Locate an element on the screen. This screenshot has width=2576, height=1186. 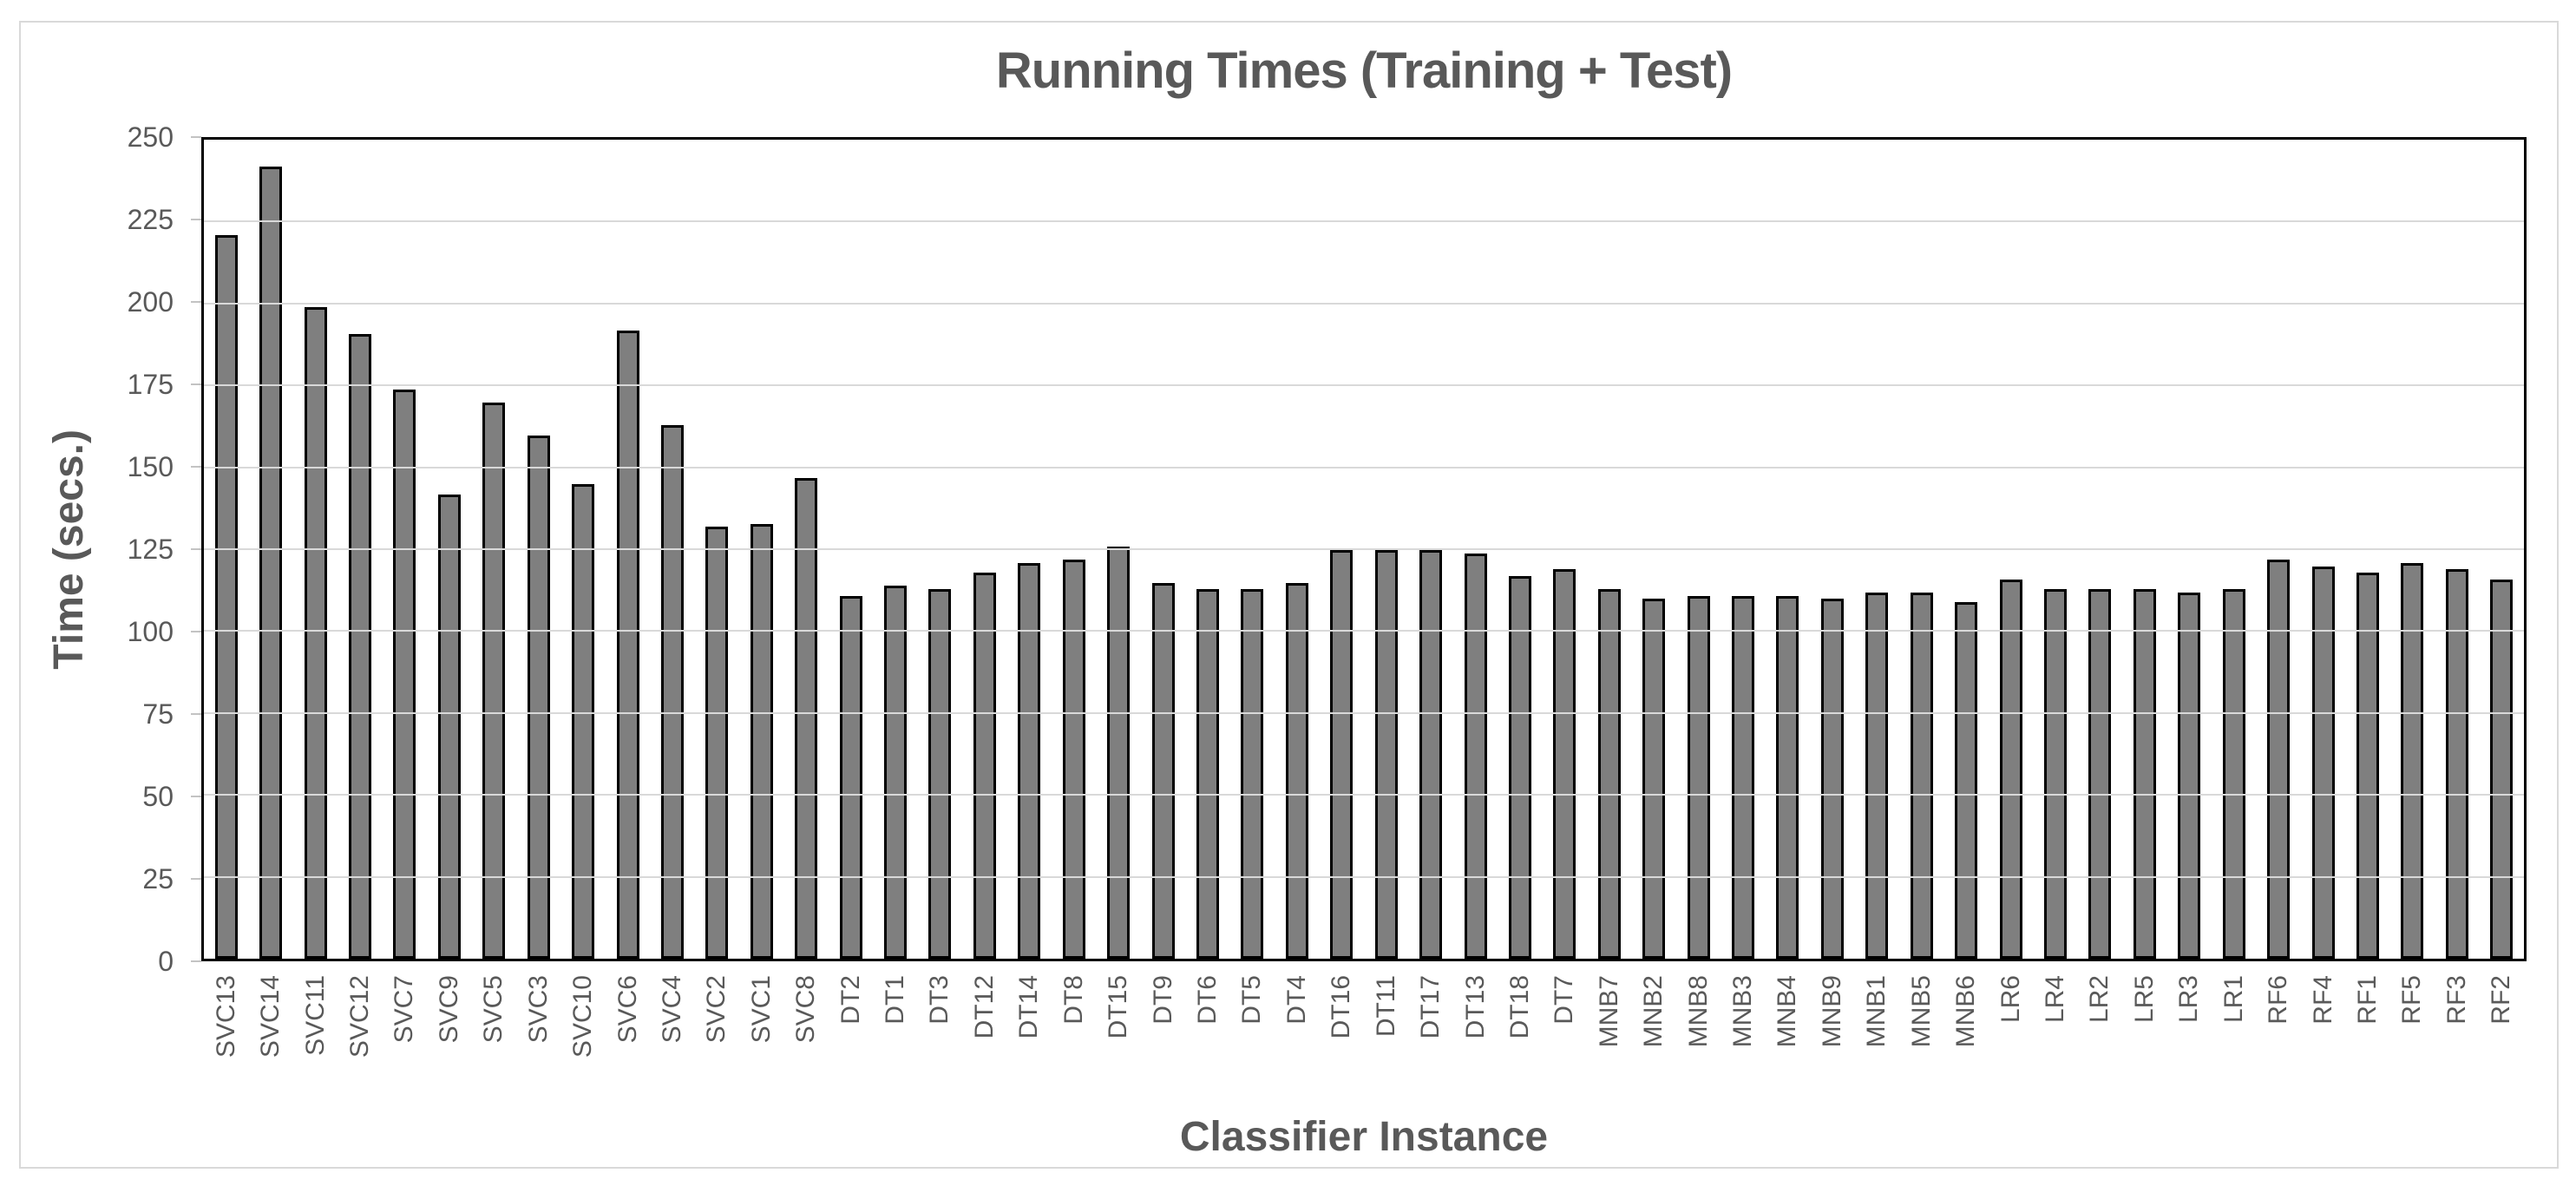
x-tick-label-MNB4: MNB4 is located at coordinates (1787, 1012).